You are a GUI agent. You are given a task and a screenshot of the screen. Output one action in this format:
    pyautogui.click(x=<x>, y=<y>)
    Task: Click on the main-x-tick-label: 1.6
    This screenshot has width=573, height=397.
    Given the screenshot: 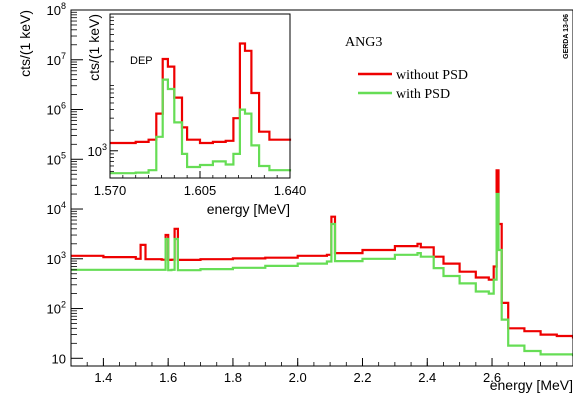 What is the action you would take?
    pyautogui.click(x=168, y=377)
    